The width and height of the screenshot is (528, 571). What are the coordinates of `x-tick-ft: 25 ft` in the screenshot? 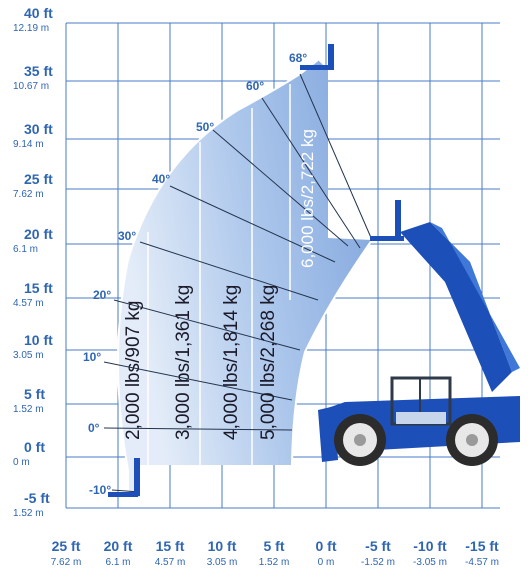 It's located at (66, 546).